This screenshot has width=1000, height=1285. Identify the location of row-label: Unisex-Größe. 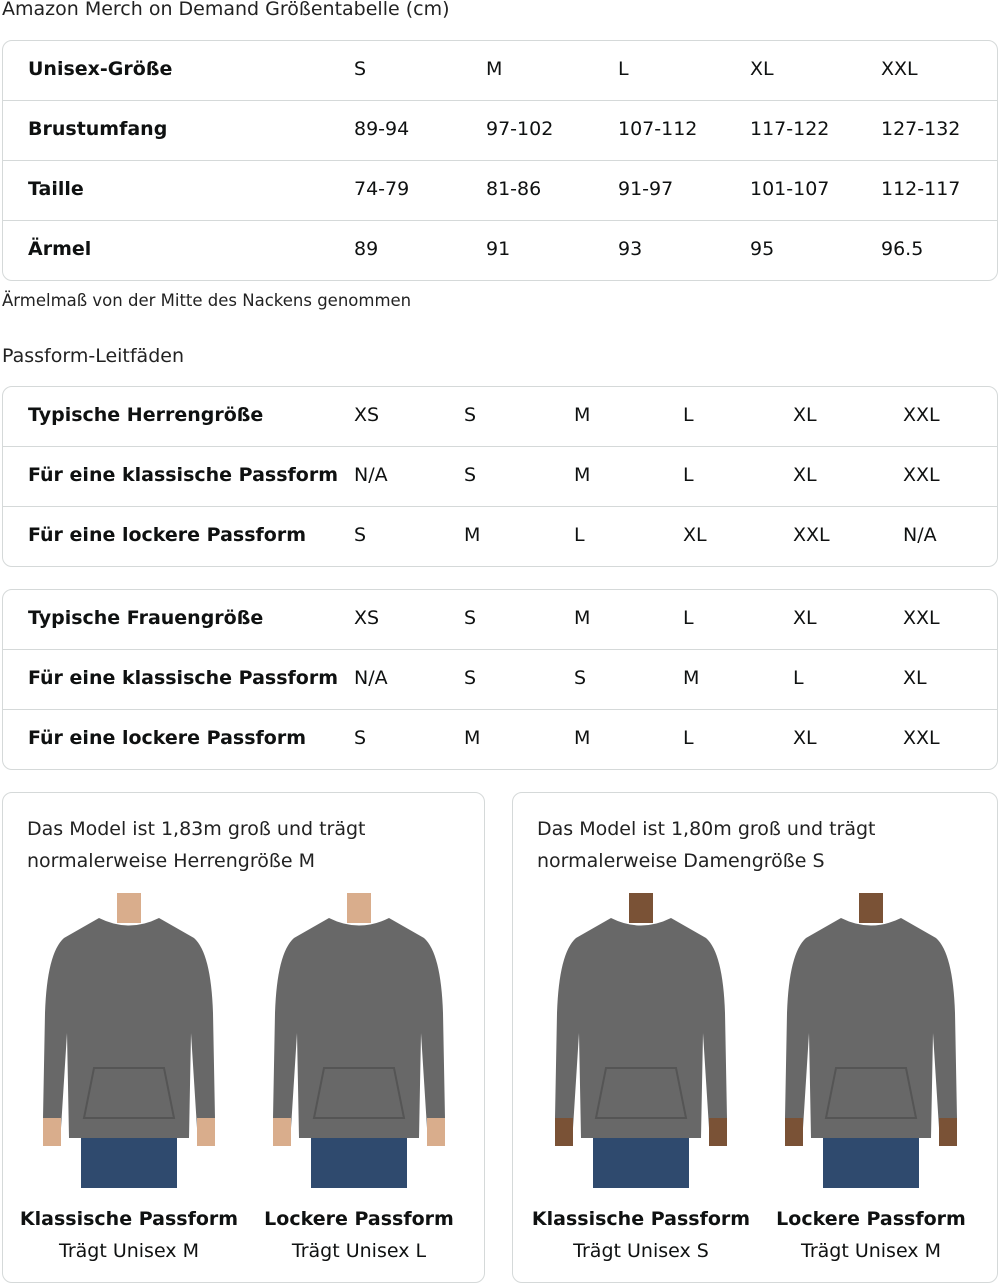
(100, 69).